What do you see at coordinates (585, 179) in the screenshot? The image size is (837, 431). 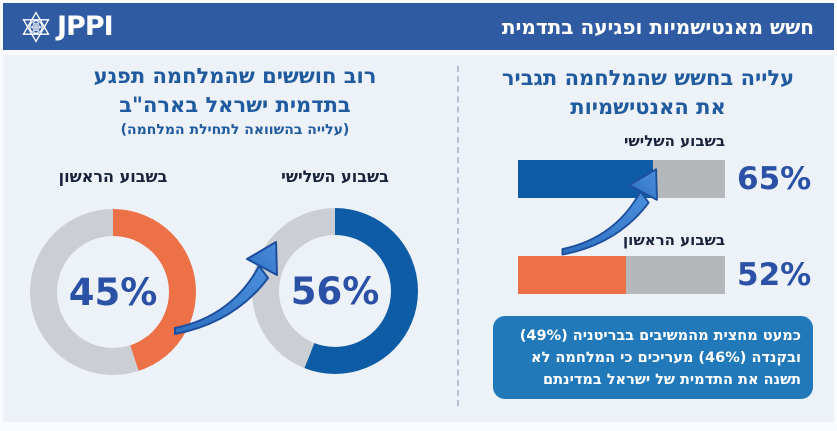 I see `bar-fill-third-week` at bounding box center [585, 179].